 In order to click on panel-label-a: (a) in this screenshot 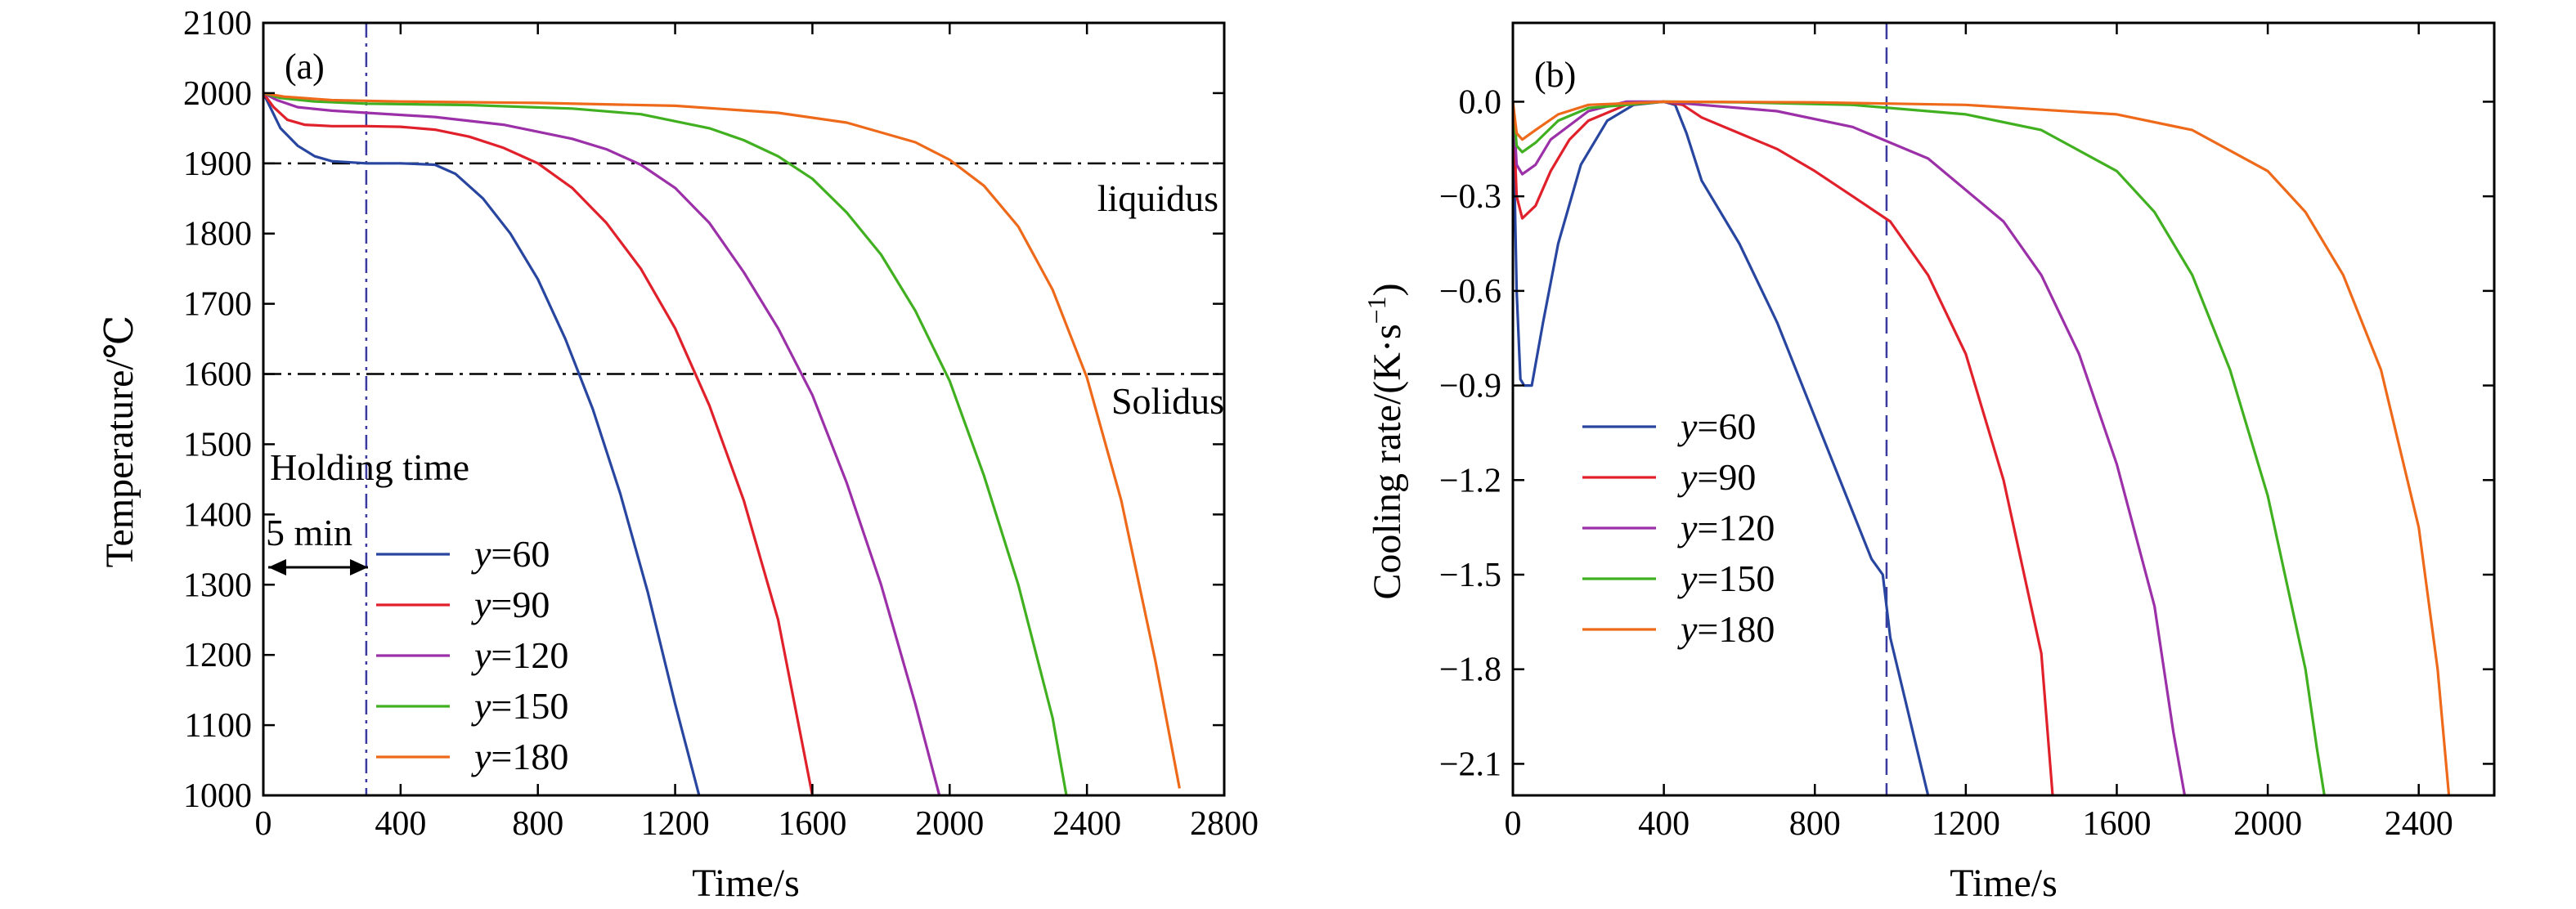, I will do `click(305, 67)`.